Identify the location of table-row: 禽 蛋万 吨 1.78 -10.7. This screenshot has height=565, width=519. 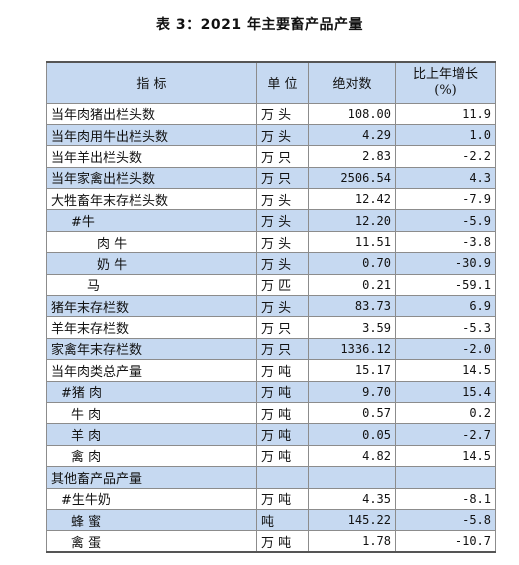
(271, 542).